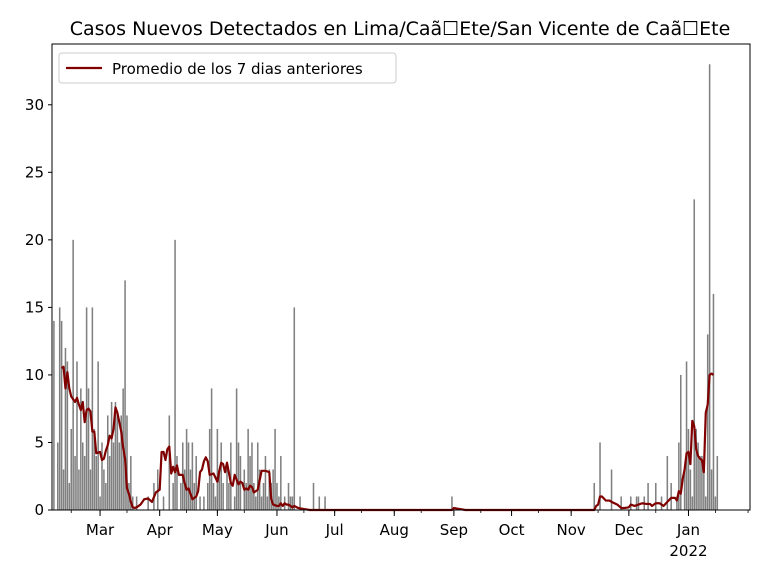 The width and height of the screenshot is (768, 580). I want to click on x-tick-label: Apr, so click(160, 530).